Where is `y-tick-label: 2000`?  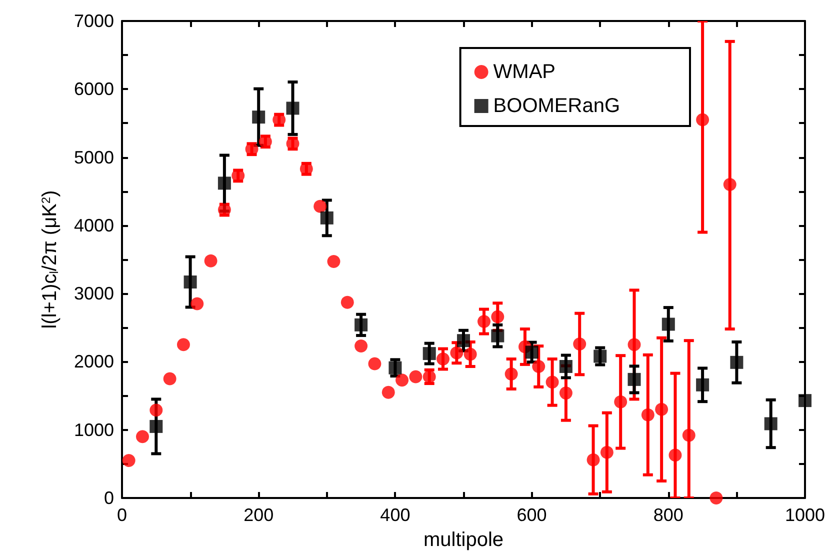
y-tick-label: 2000 is located at coordinates (94, 362).